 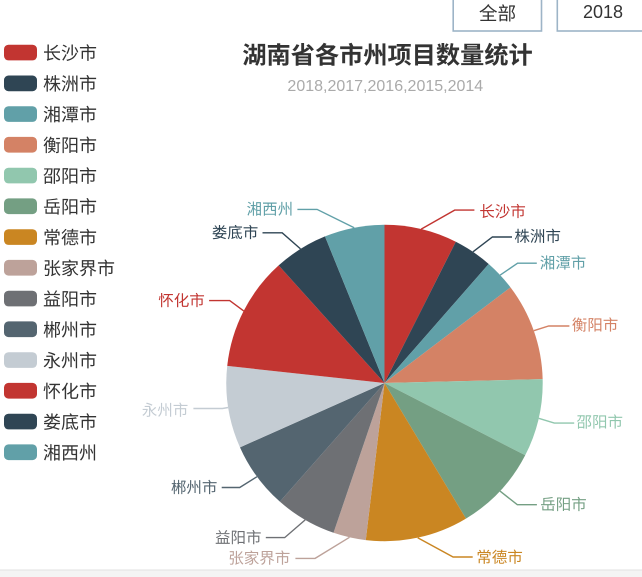 I want to click on svg-text: 2018,2017,2016,2015,2014, so click(x=385, y=86).